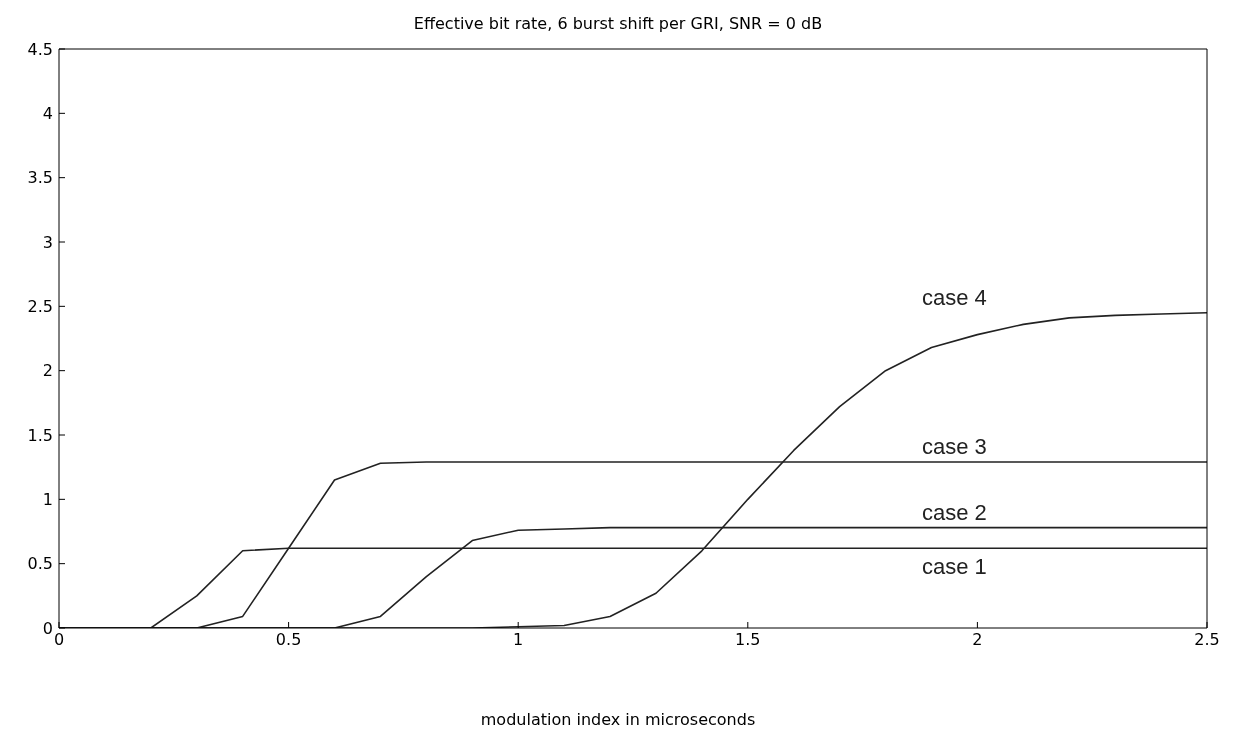 The width and height of the screenshot is (1238, 747). What do you see at coordinates (748, 640) in the screenshot?
I see `x-tick-label: 1.5` at bounding box center [748, 640].